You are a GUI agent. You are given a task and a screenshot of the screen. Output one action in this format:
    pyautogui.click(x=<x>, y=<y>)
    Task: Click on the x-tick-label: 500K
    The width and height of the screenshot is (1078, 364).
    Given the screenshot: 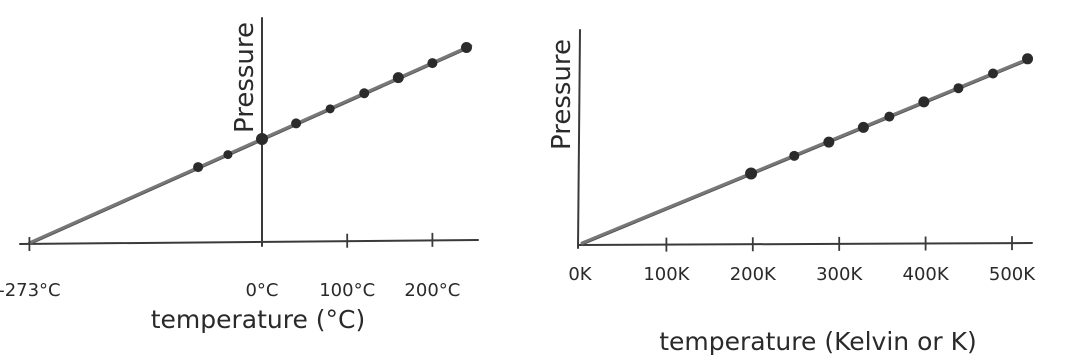 What is the action you would take?
    pyautogui.click(x=1012, y=274)
    